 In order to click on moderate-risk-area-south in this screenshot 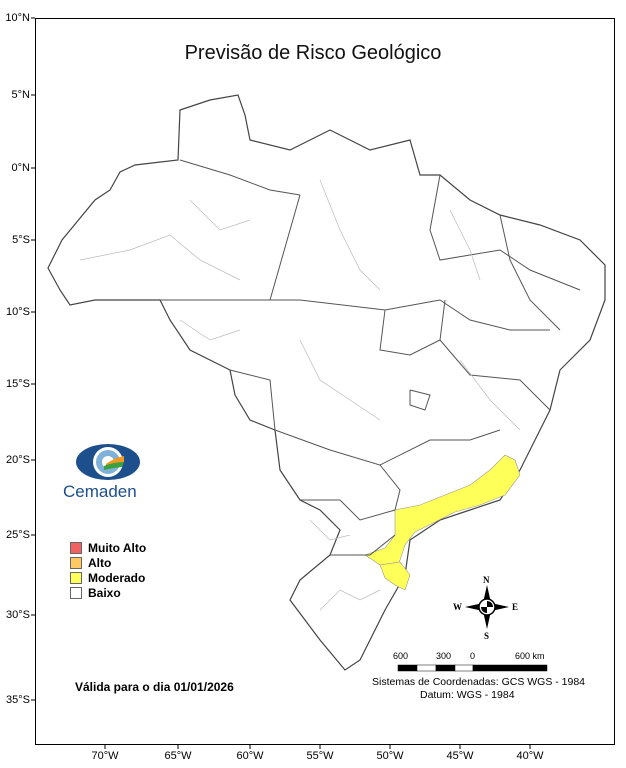, I will do `click(395, 576)`.